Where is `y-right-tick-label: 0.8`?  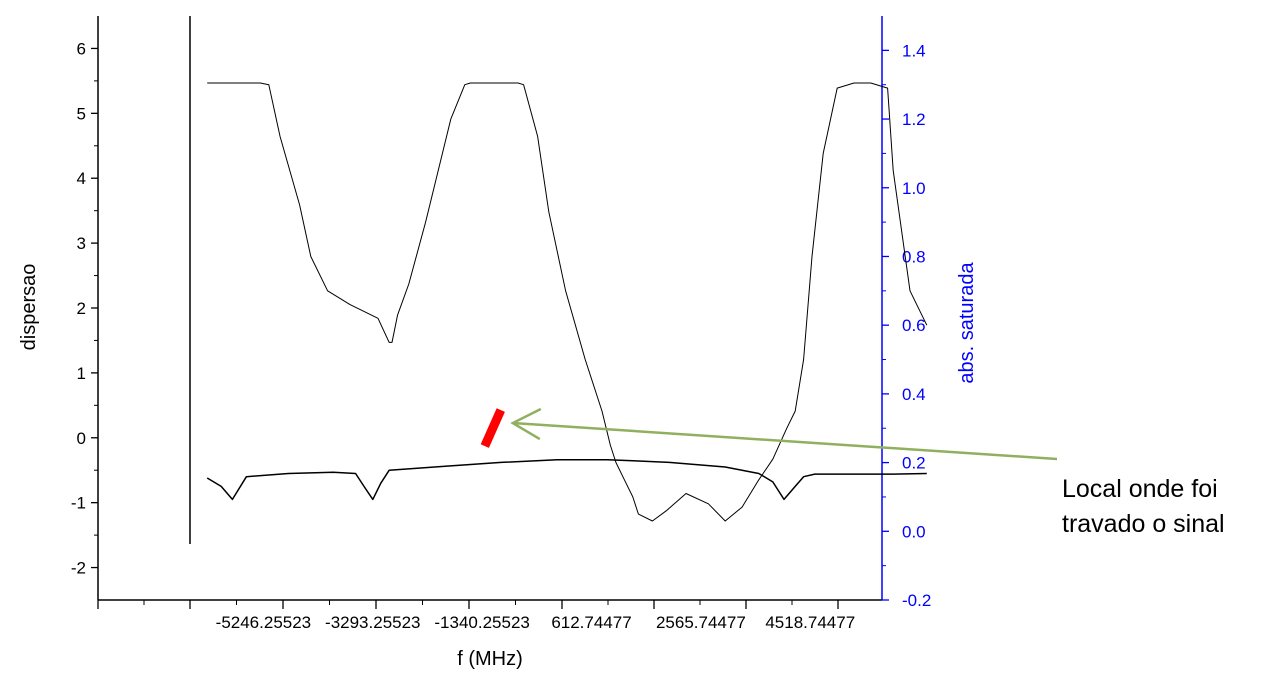 y-right-tick-label: 0.8 is located at coordinates (914, 256).